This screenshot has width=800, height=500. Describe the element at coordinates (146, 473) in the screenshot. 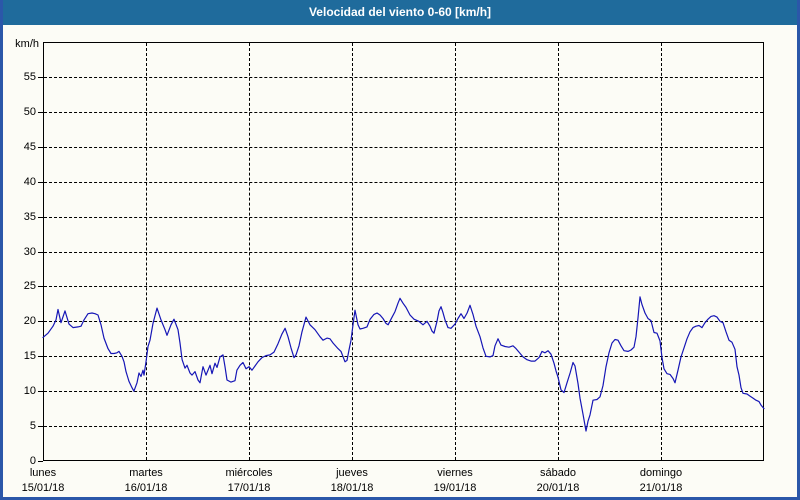

I see `x-axis-day-label: martes` at that location.